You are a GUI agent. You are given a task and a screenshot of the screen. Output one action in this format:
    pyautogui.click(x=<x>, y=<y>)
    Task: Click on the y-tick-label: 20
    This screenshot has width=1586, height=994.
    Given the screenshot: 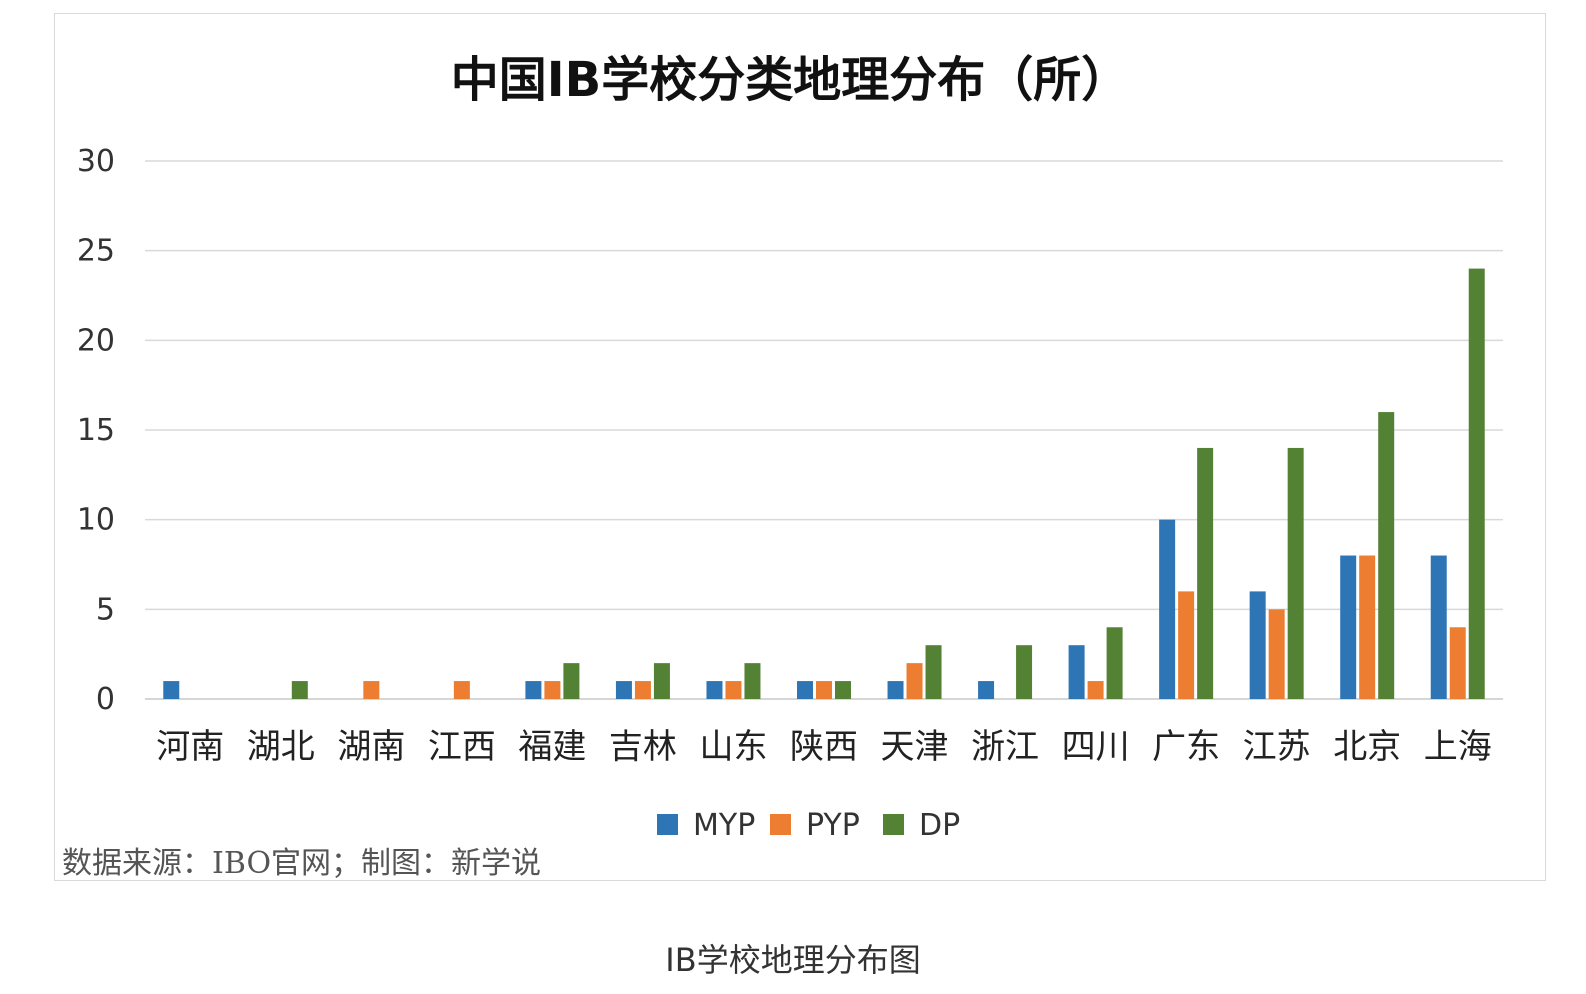 What is the action you would take?
    pyautogui.click(x=96, y=340)
    